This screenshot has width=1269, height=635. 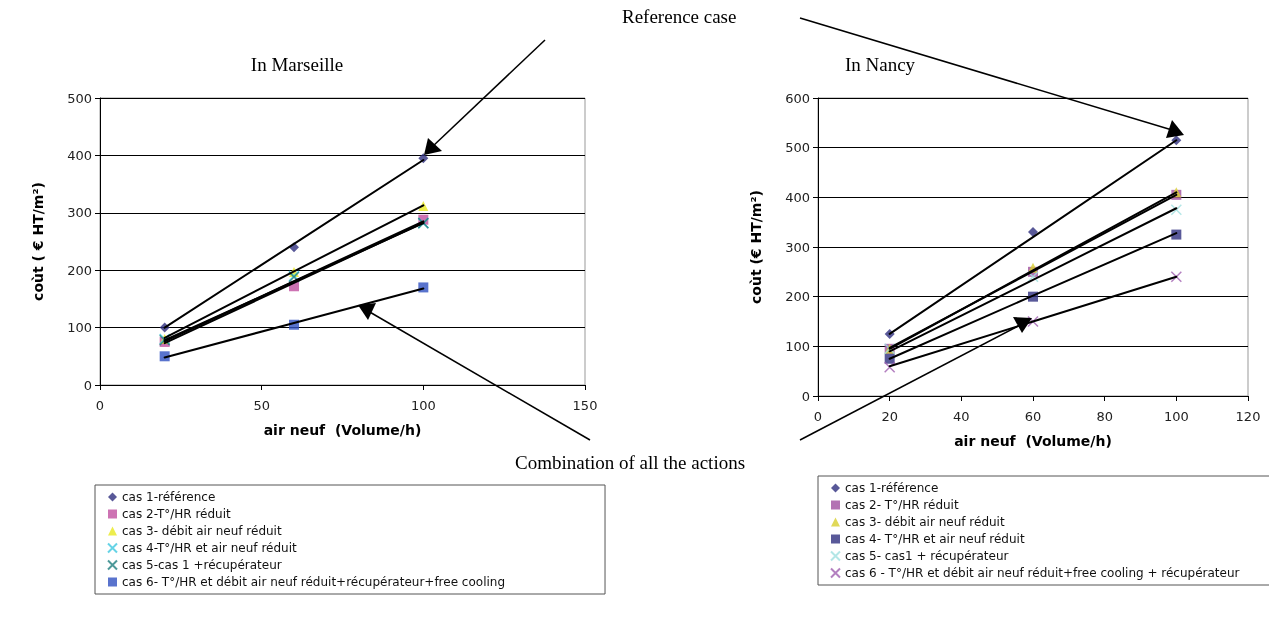 I want to click on legend-label: cas 6- T°/HR et débit air neuf réduit+récupérateur+free cooling, so click(x=314, y=582).